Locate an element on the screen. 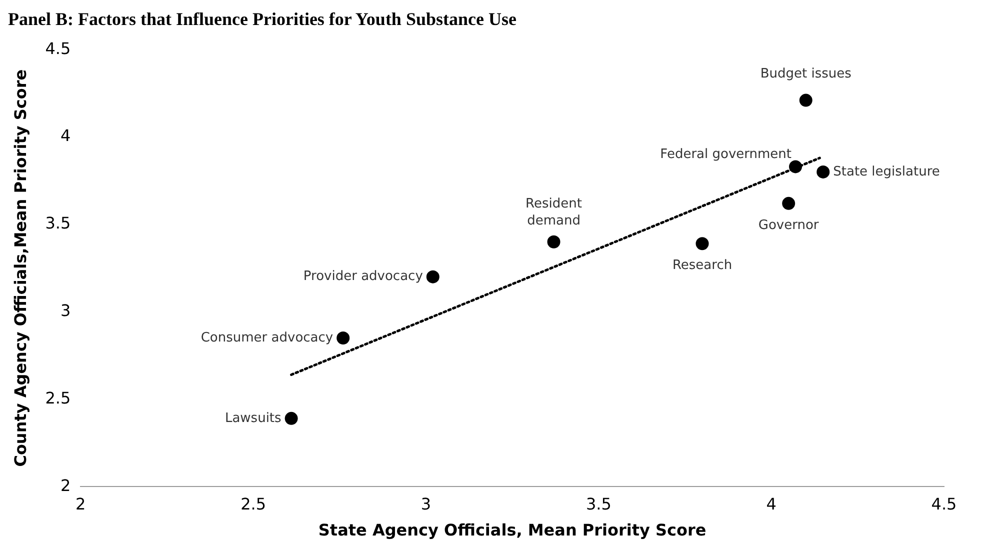 The image size is (982, 557). annotation: Resident demand is located at coordinates (554, 212).